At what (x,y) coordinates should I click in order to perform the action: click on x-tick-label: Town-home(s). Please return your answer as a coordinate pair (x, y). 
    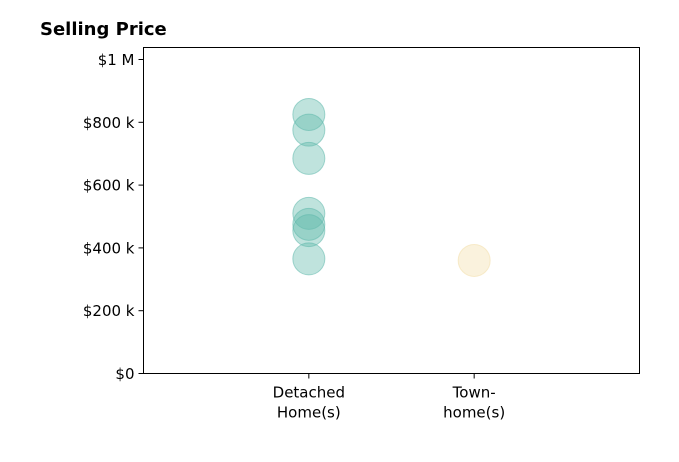
    Looking at the image, I should click on (474, 403).